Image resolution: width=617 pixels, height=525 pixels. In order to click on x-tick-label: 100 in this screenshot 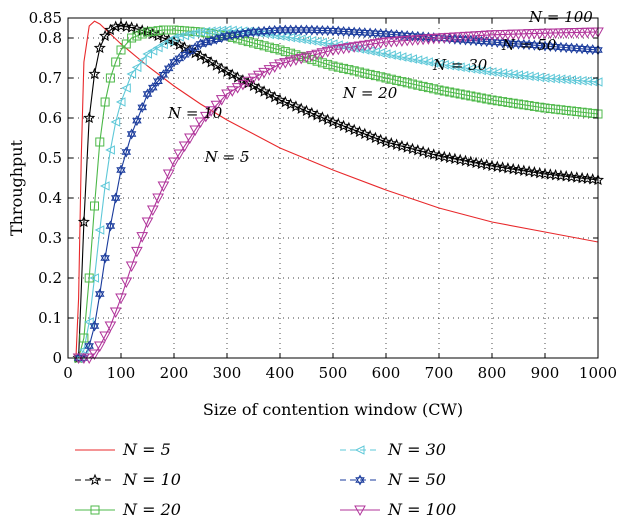, I will do `click(121, 373)`.